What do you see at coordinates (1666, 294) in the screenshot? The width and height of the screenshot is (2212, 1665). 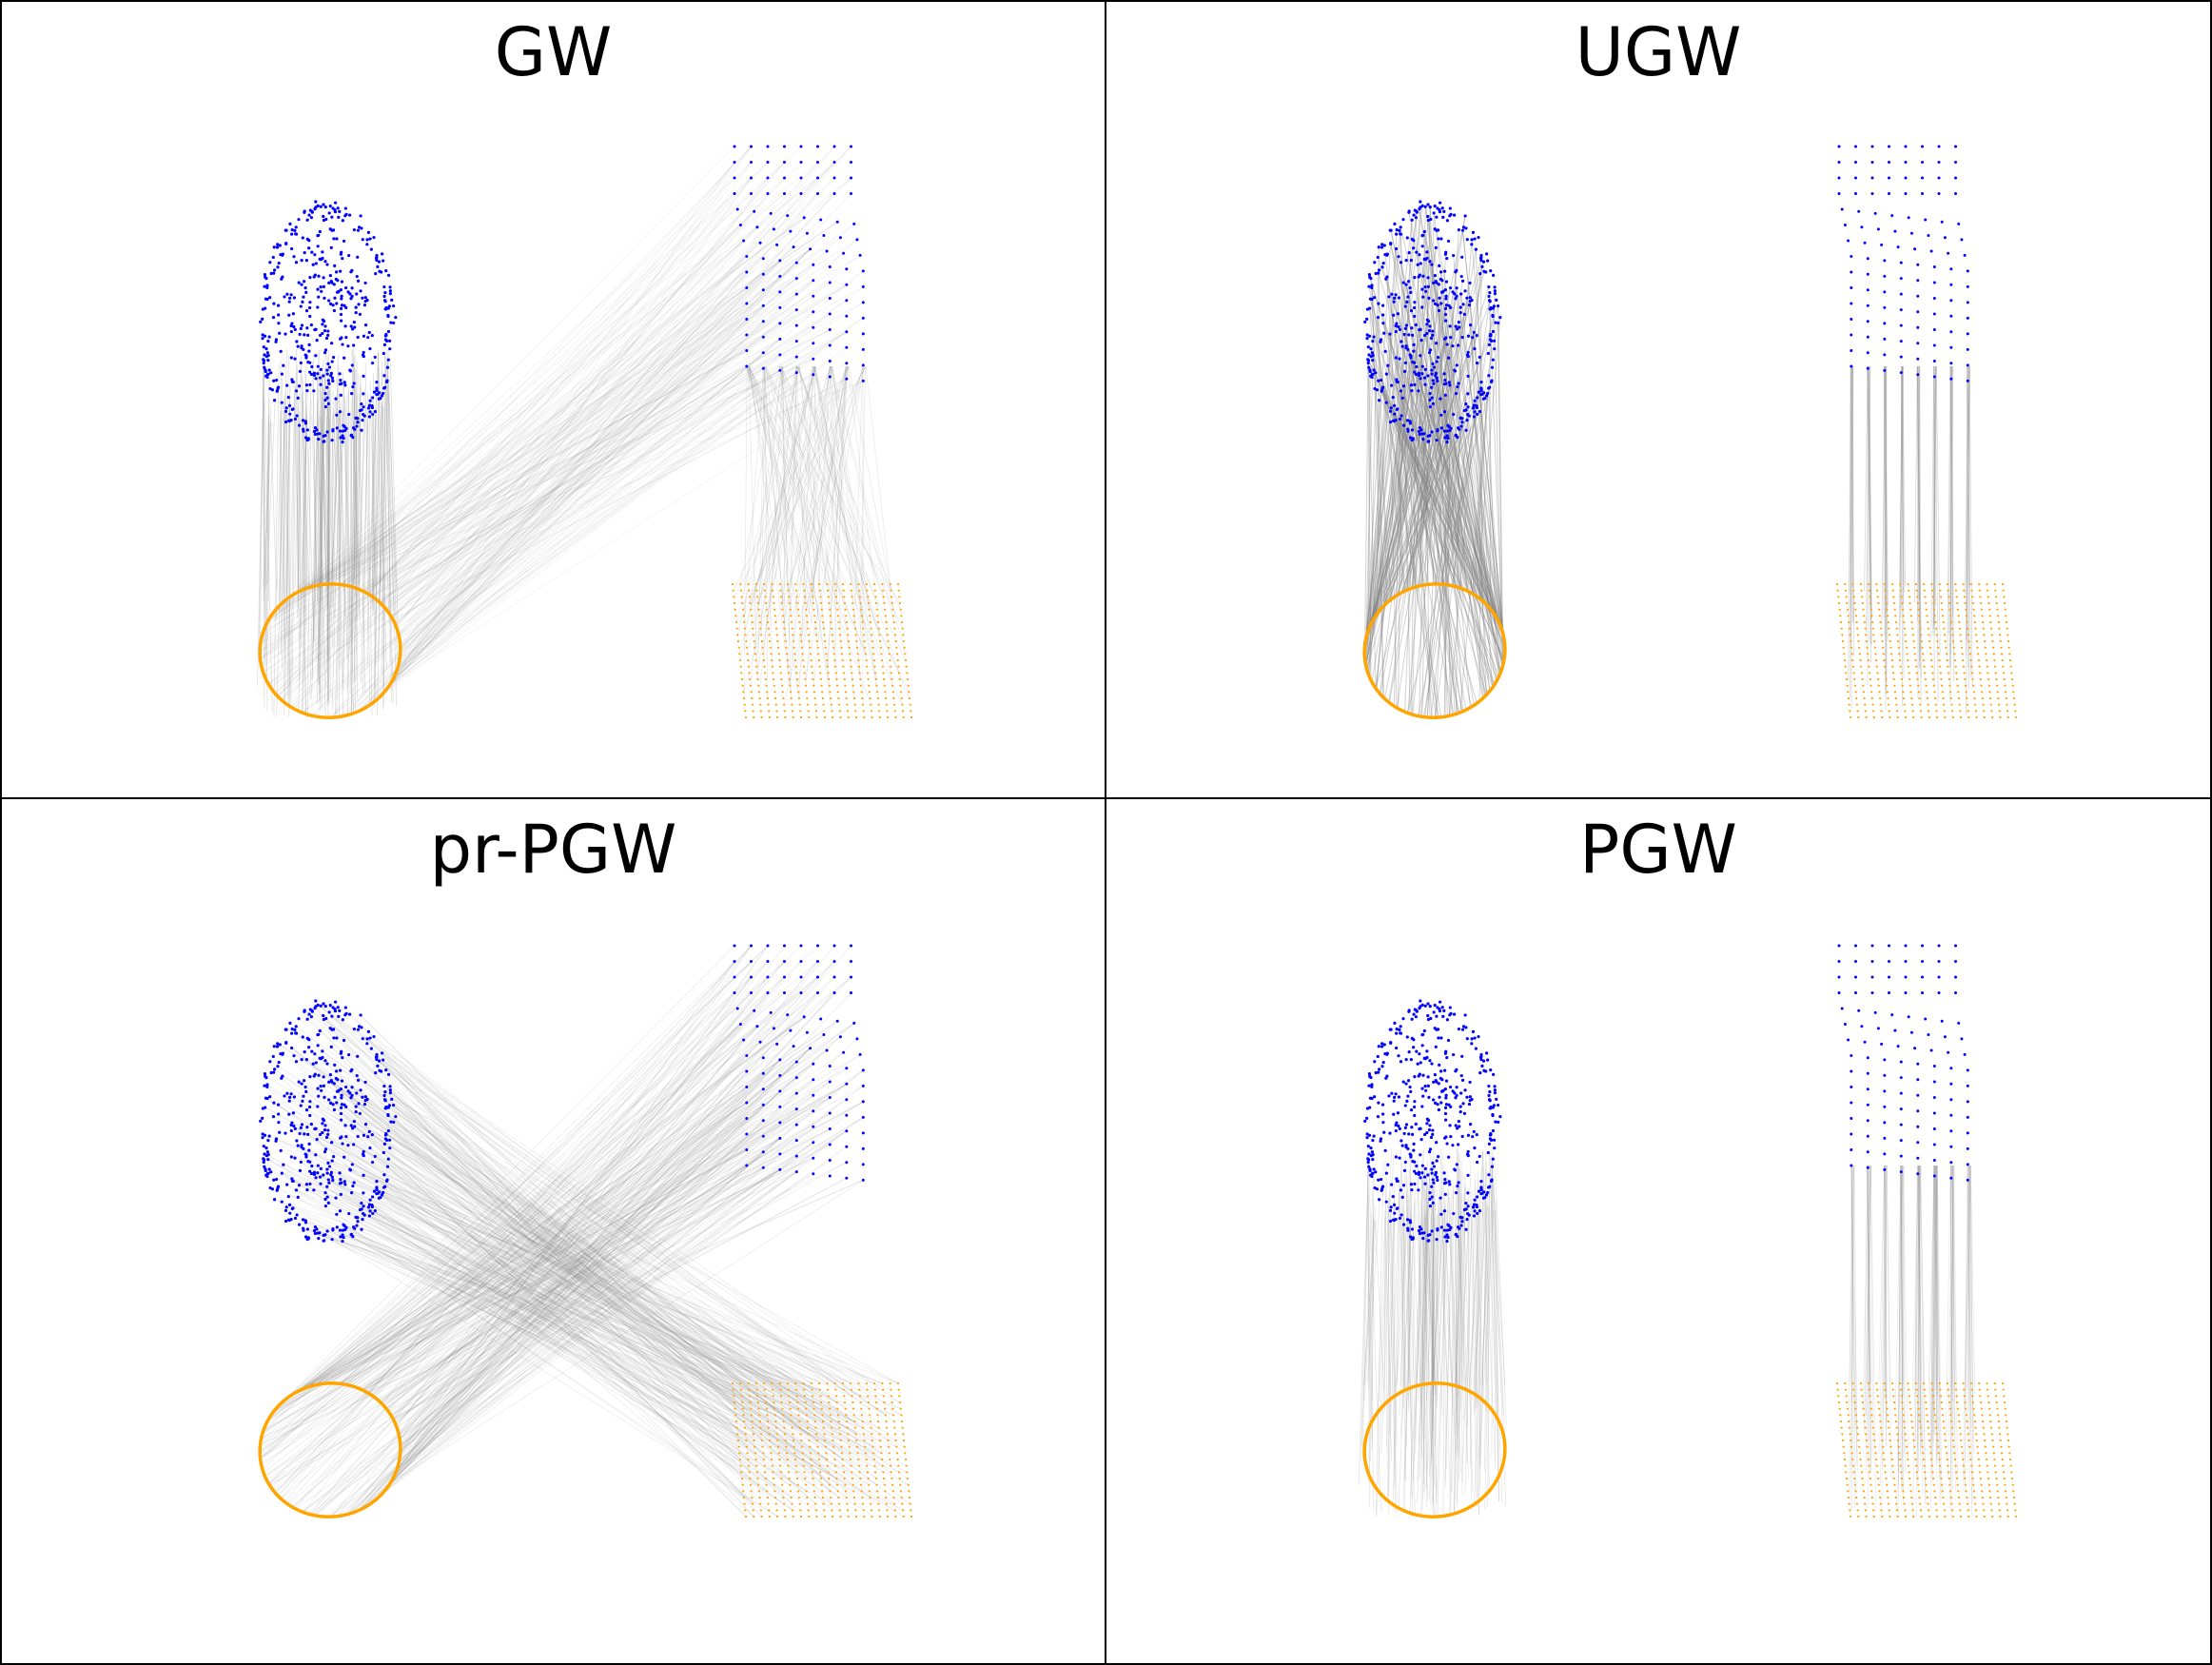 I see `source-point-clouds` at bounding box center [1666, 294].